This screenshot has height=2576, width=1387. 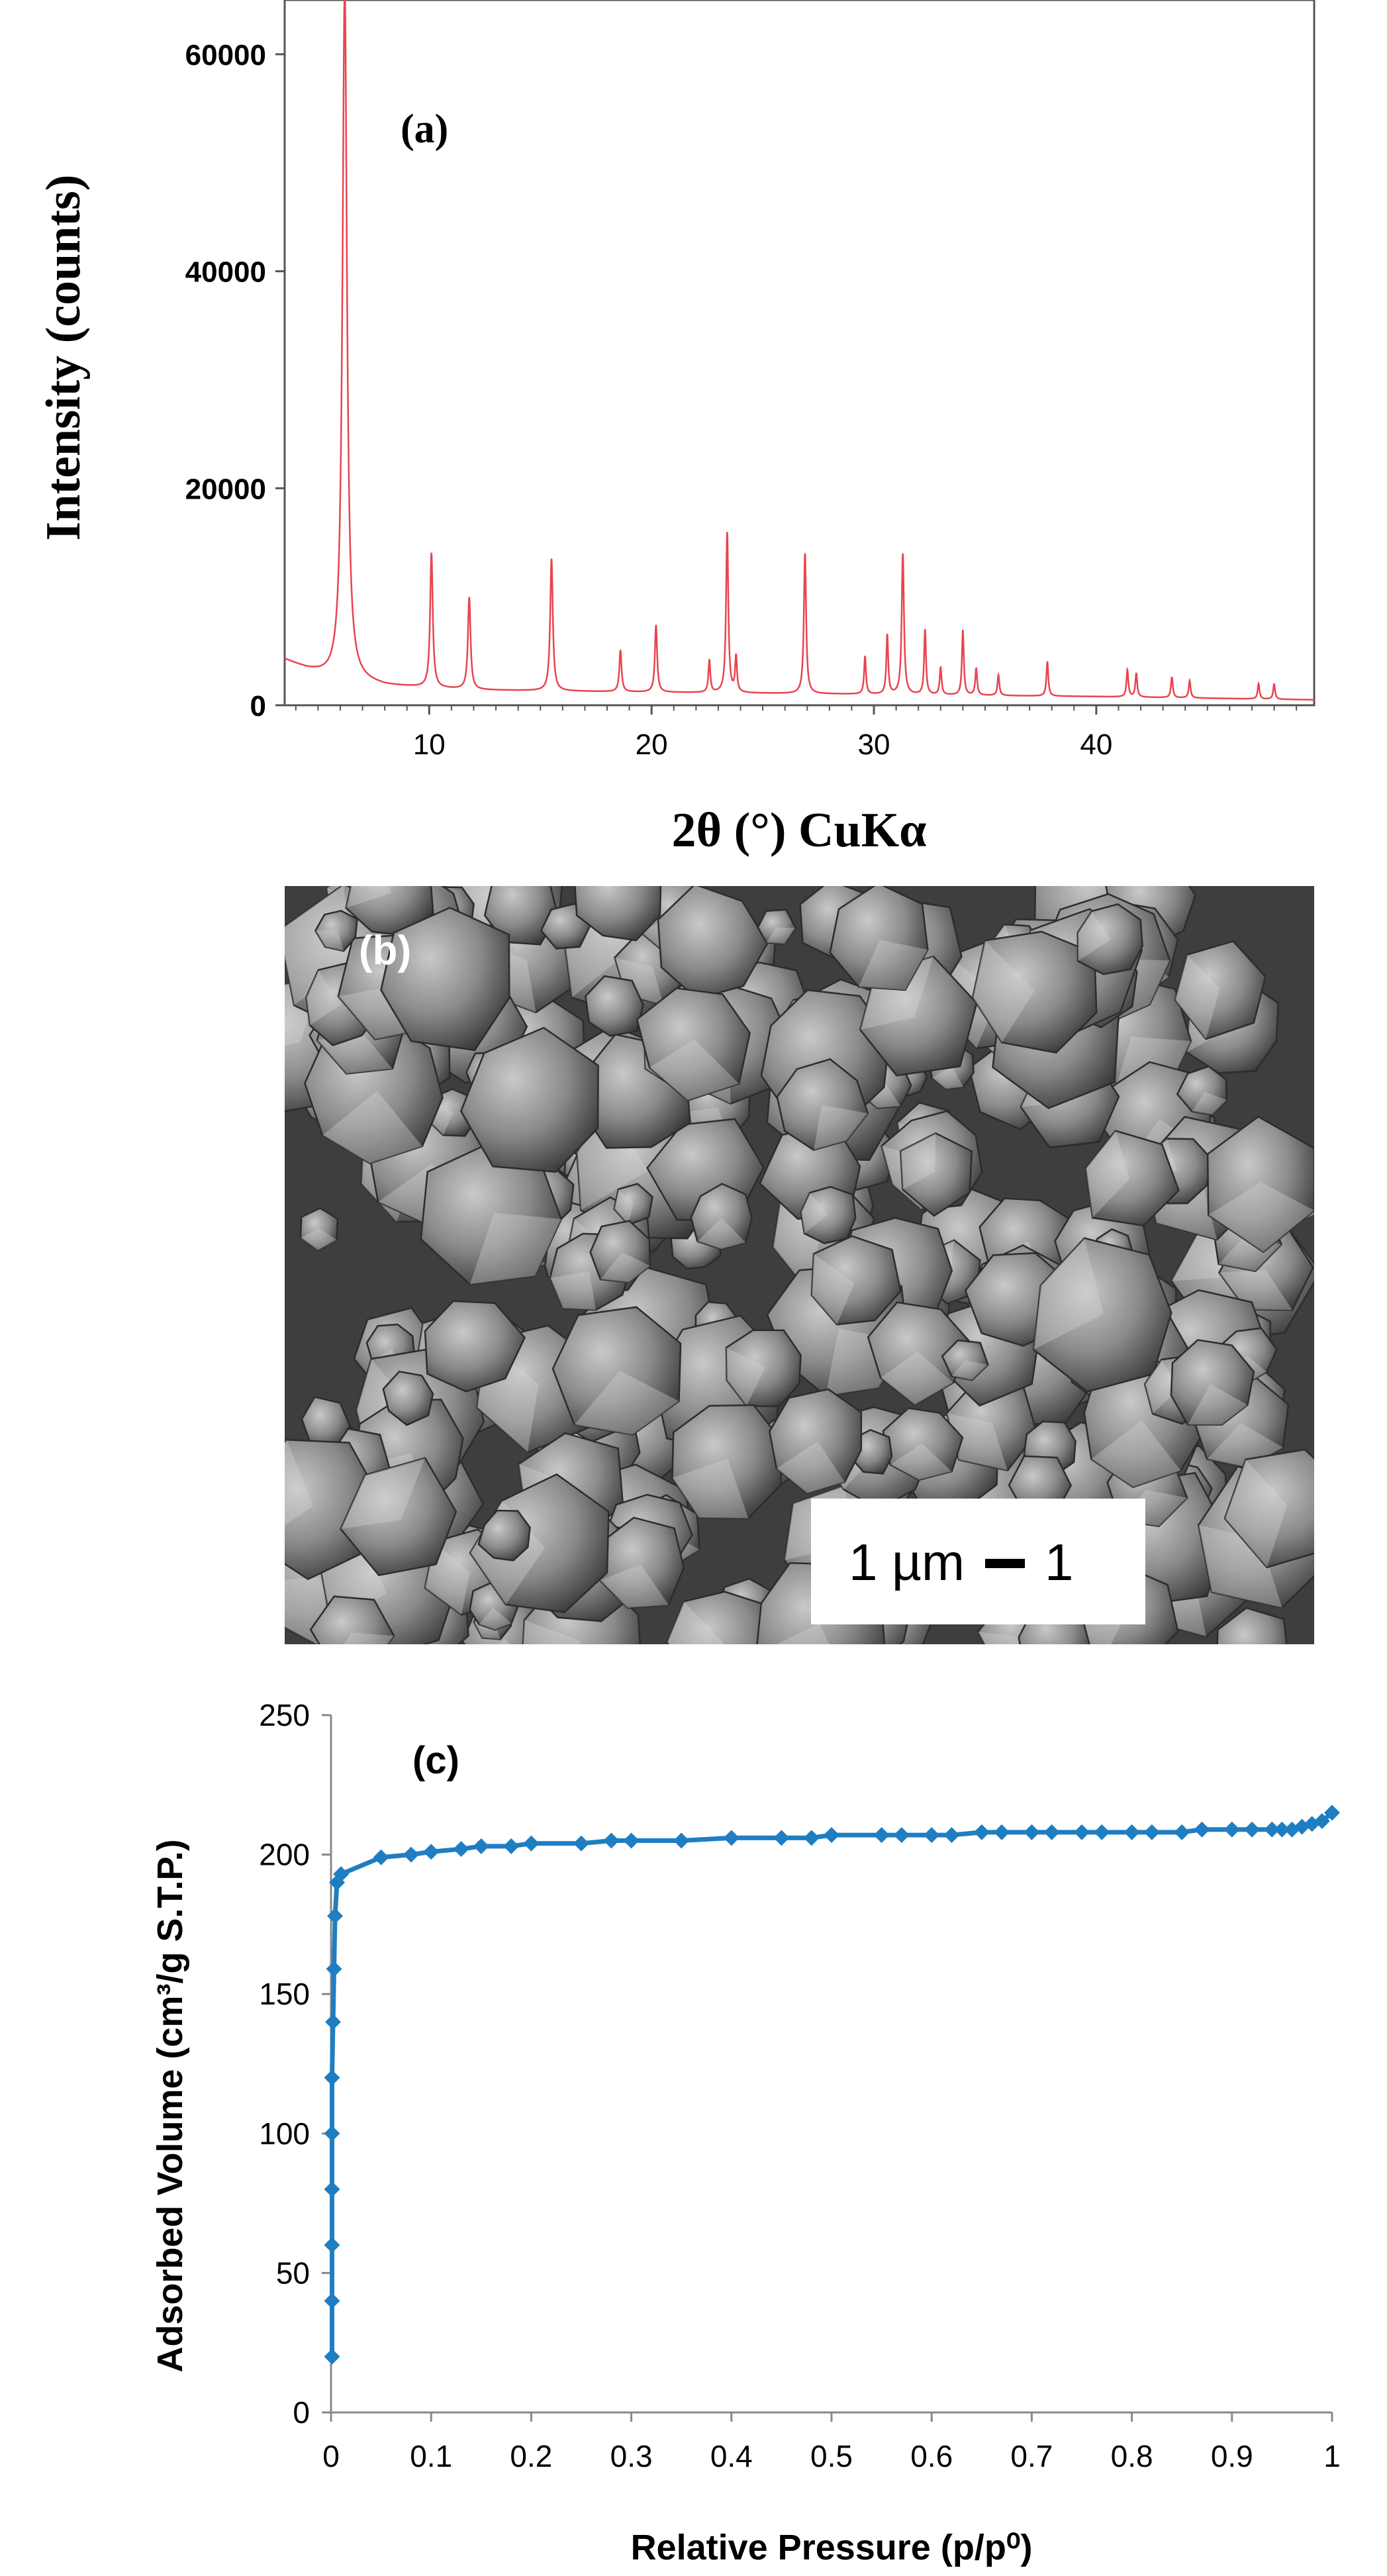 What do you see at coordinates (424, 129) in the screenshot?
I see `panel-label-a: (a)` at bounding box center [424, 129].